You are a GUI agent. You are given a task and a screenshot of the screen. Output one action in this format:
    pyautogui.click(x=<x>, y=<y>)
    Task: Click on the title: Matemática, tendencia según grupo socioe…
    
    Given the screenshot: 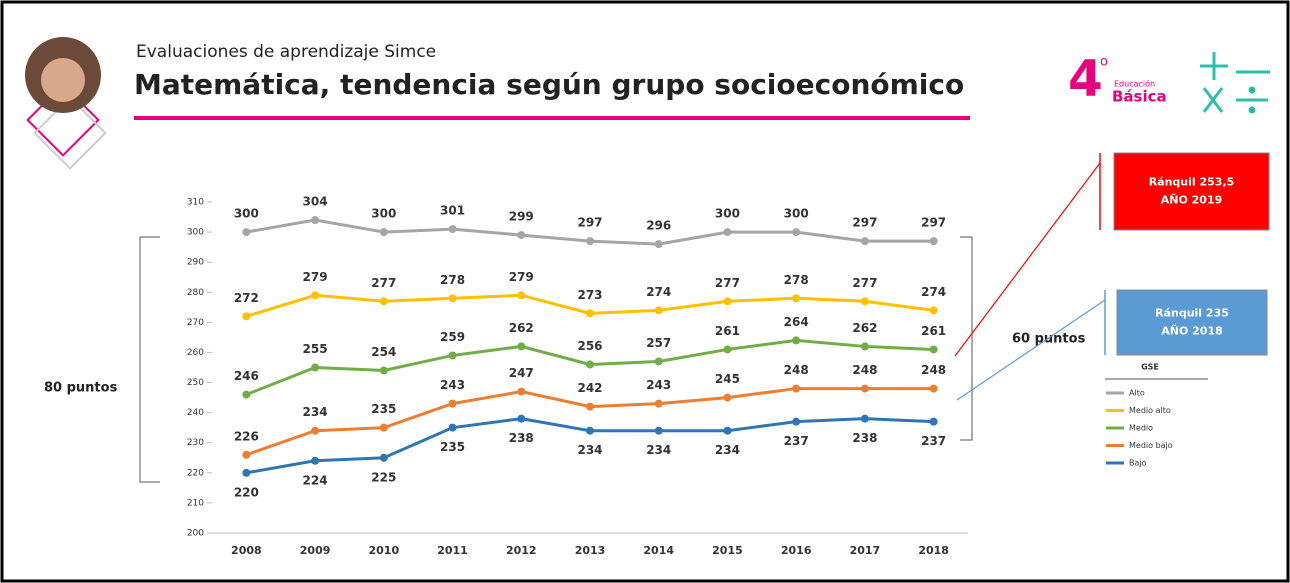 What is the action you would take?
    pyautogui.click(x=549, y=84)
    